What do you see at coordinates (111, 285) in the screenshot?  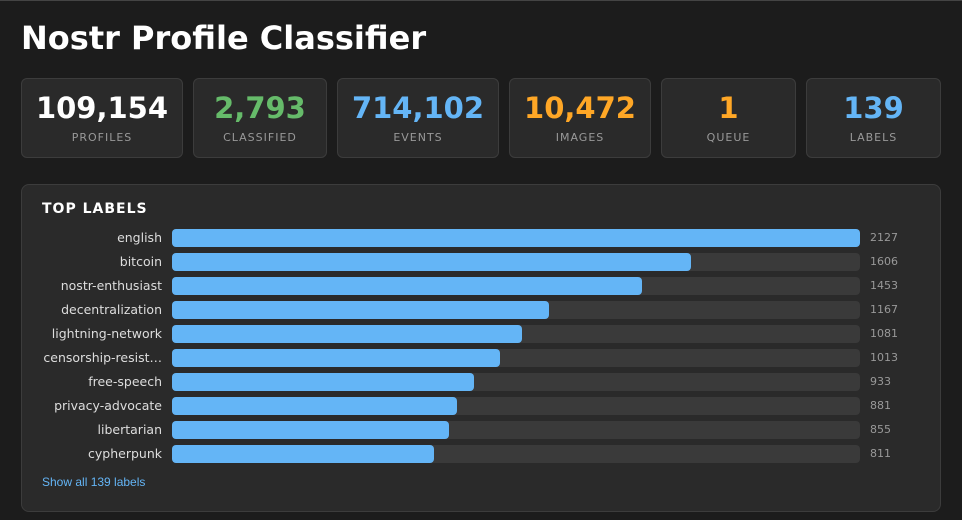 I see `label-name: nostr-enthusiast` at bounding box center [111, 285].